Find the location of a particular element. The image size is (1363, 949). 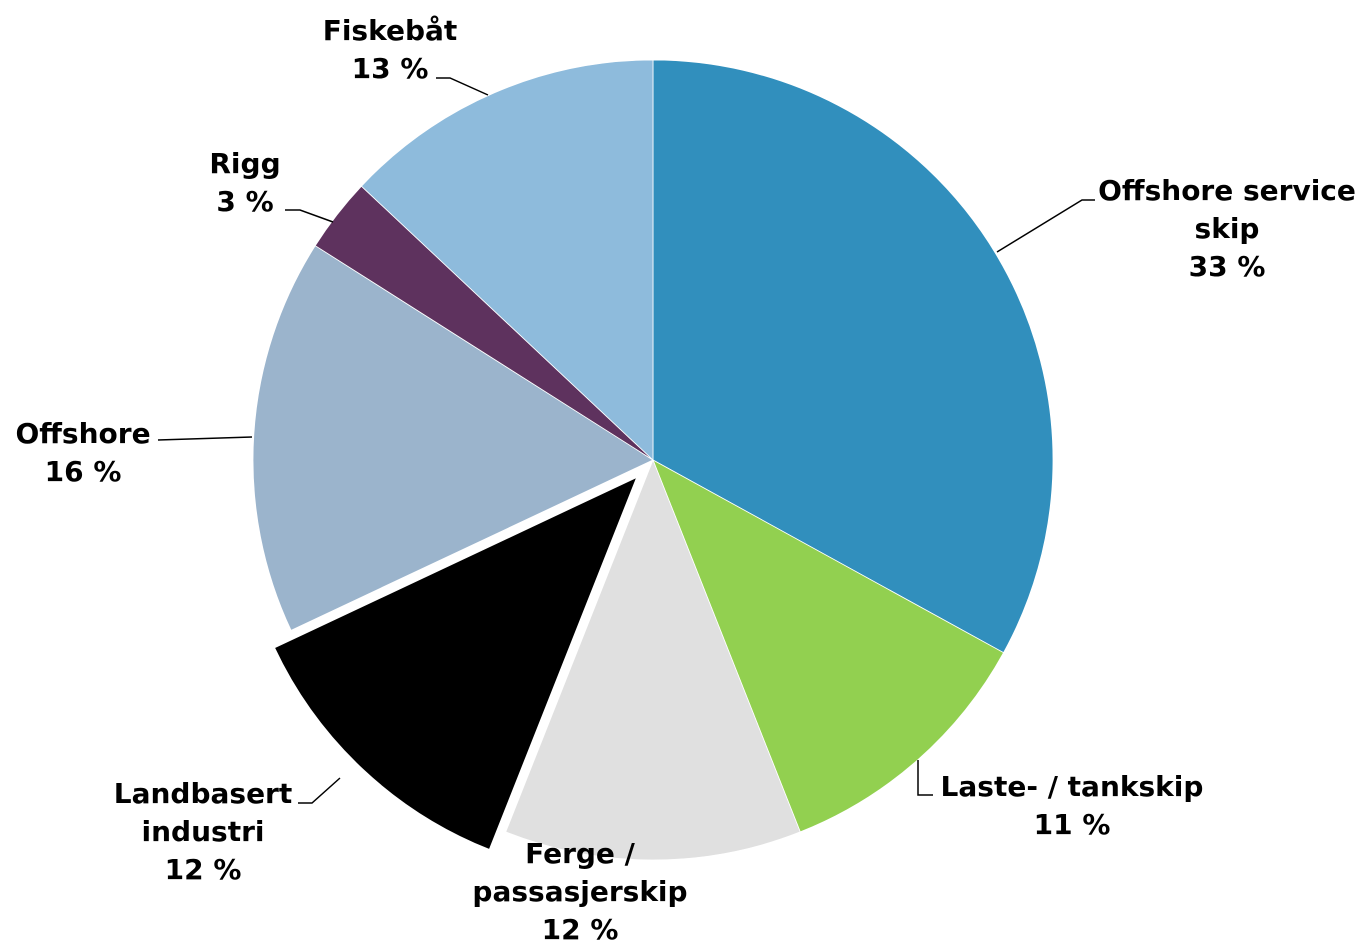

category-label: Laste- / tankskip is located at coordinates (1072, 786).